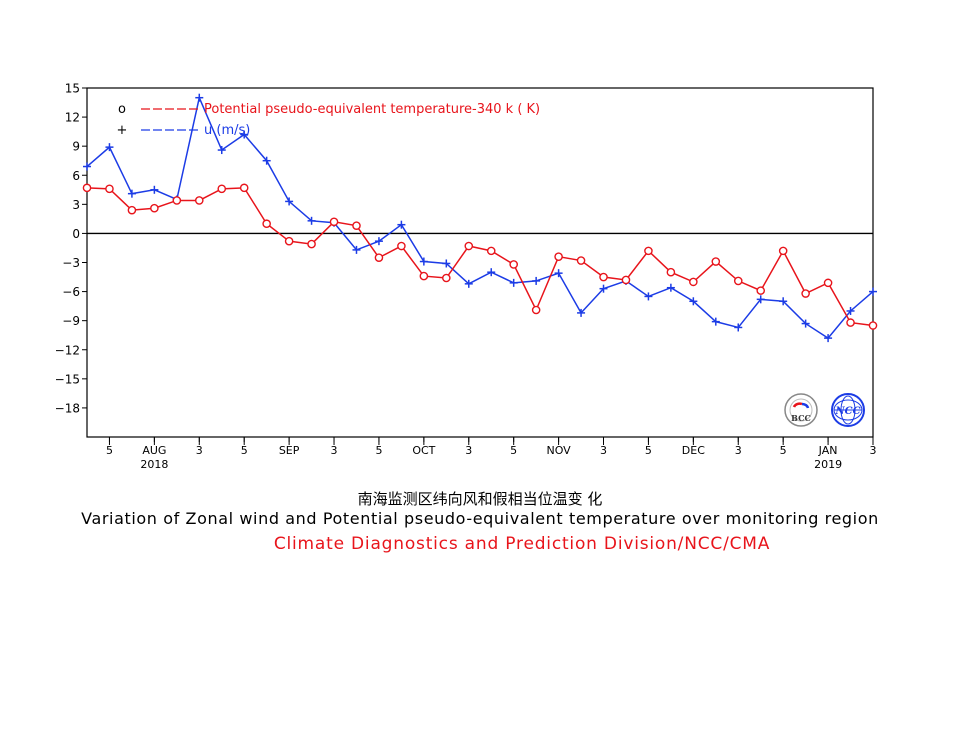 The width and height of the screenshot is (960, 742). I want to click on legend-symbol: +, so click(122, 130).